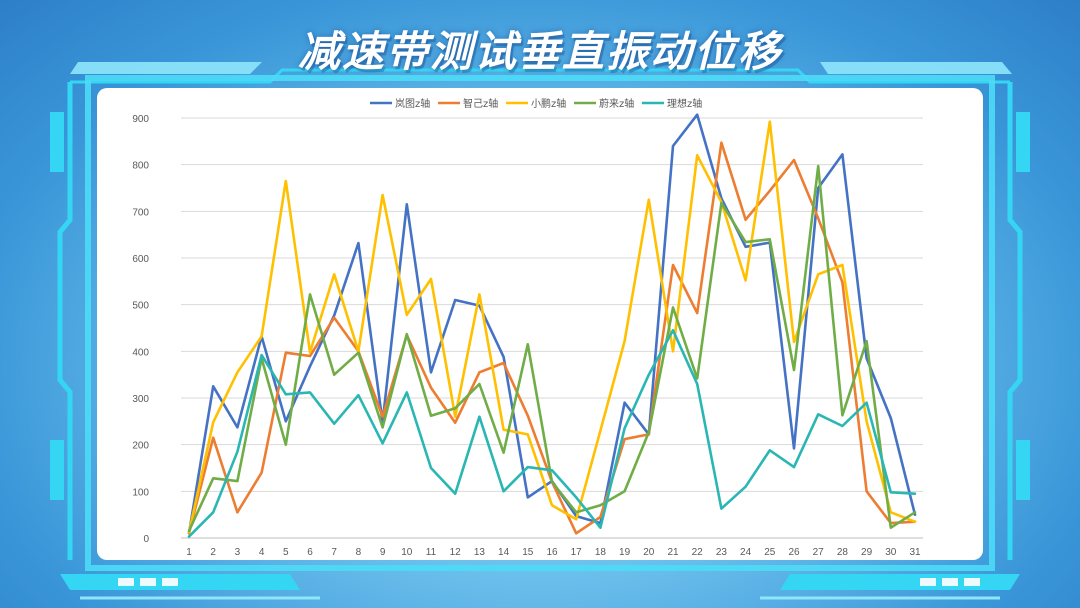 This screenshot has height=608, width=1080. I want to click on legend-label: 岚图z轴, so click(412, 103).